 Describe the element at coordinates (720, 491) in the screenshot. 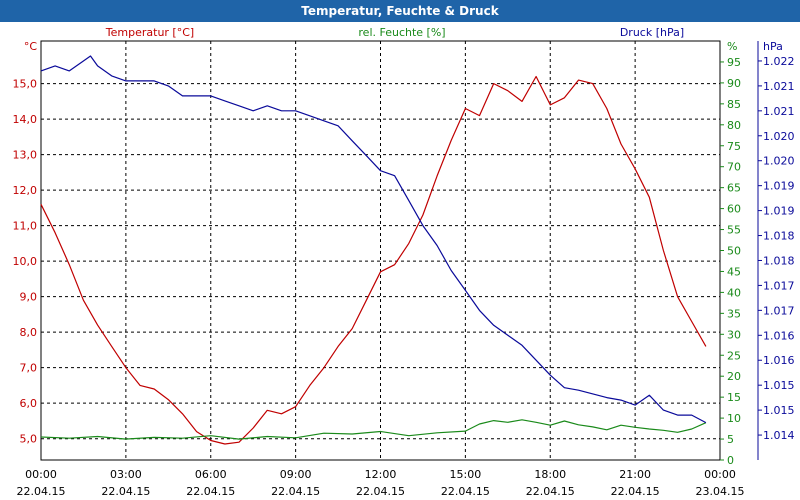

I see `x-tick-date: 23.04.15` at that location.